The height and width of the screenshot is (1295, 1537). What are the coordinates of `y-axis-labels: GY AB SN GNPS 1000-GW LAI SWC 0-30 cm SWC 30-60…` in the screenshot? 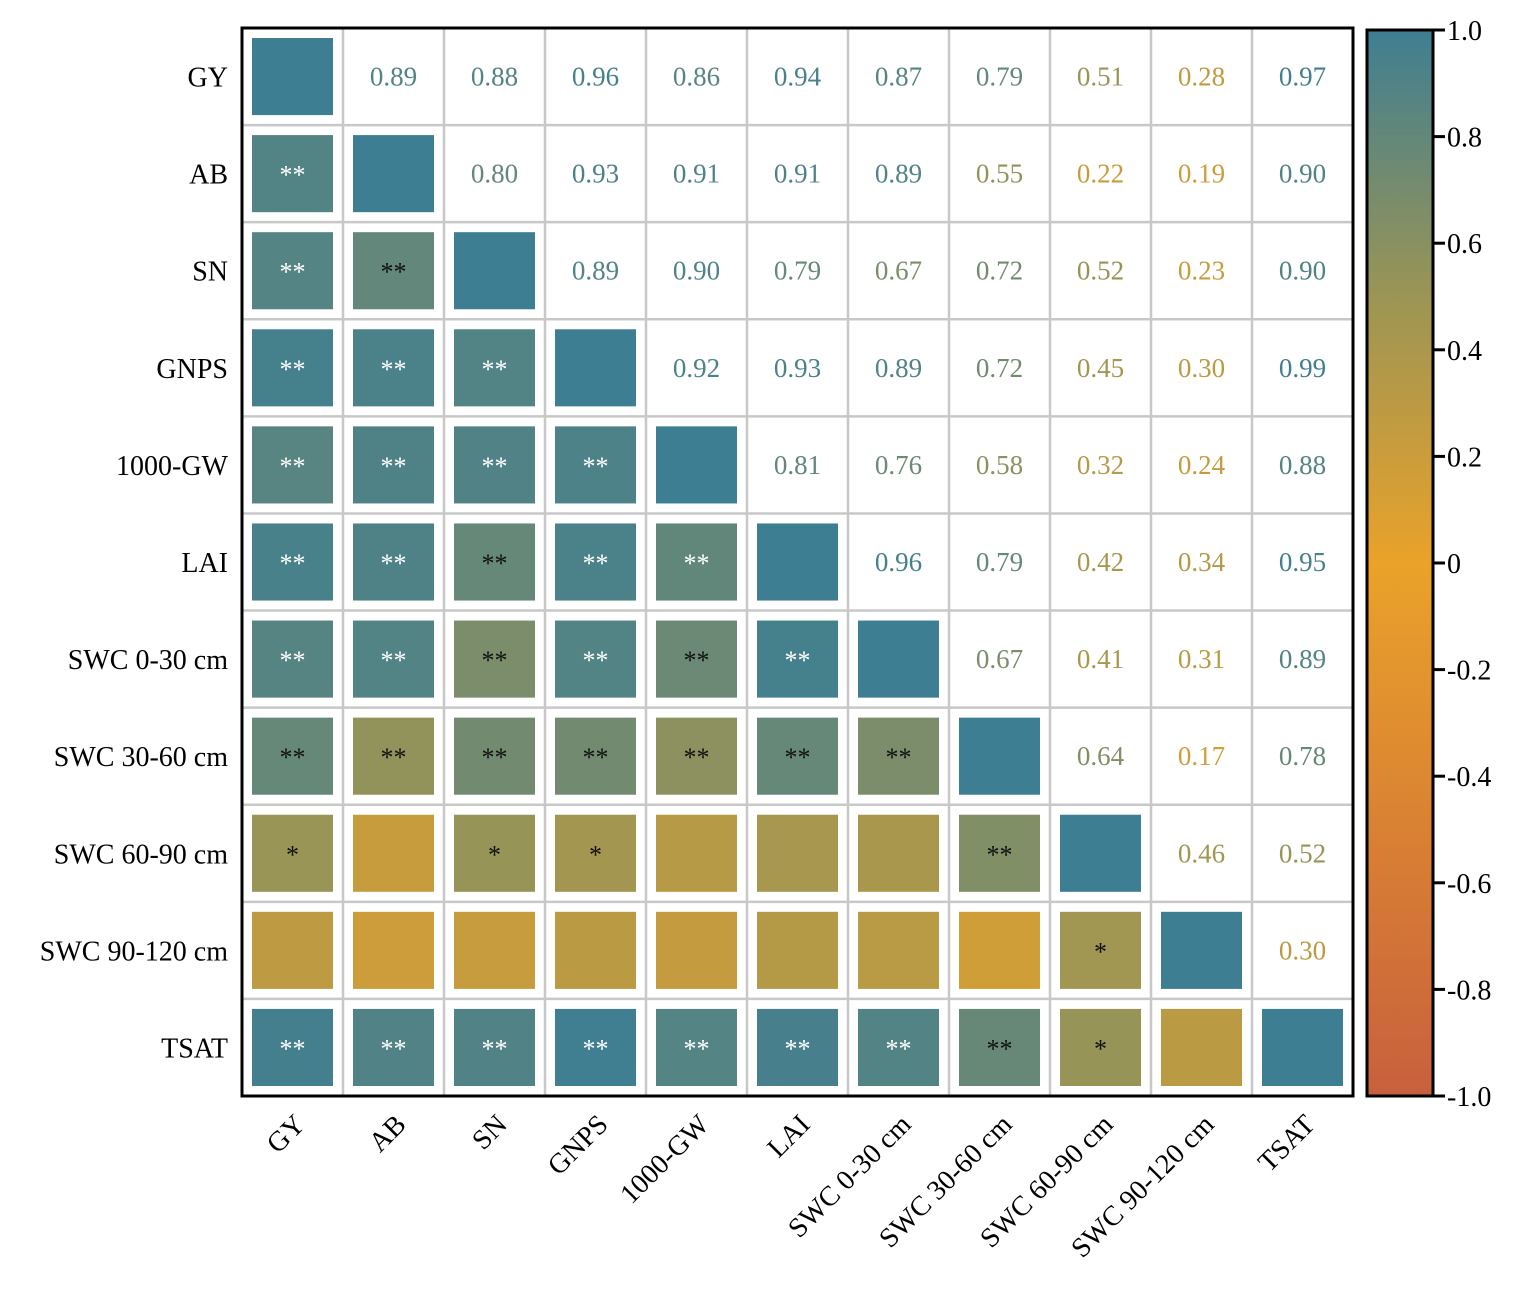 It's located at (134, 564).